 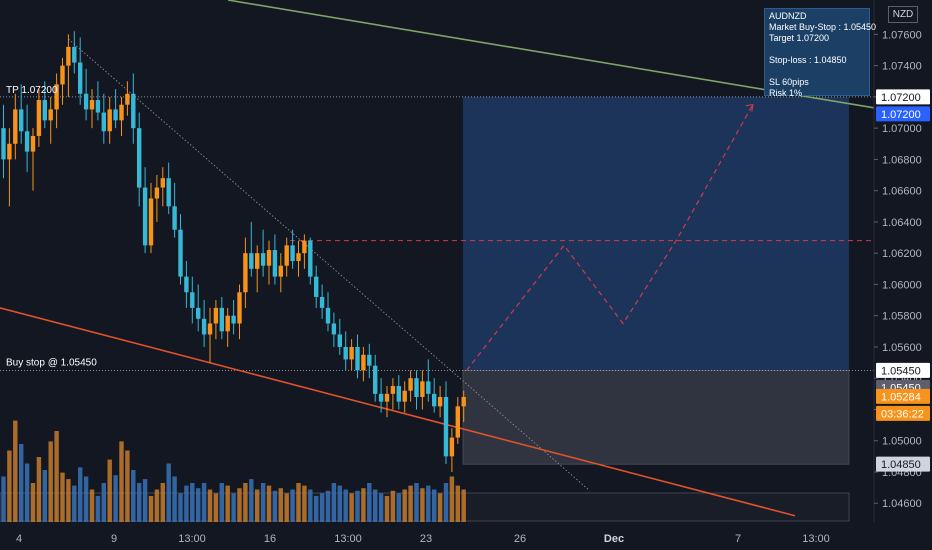 What do you see at coordinates (902, 192) in the screenshot?
I see `price-tick-label: 1.06600` at bounding box center [902, 192].